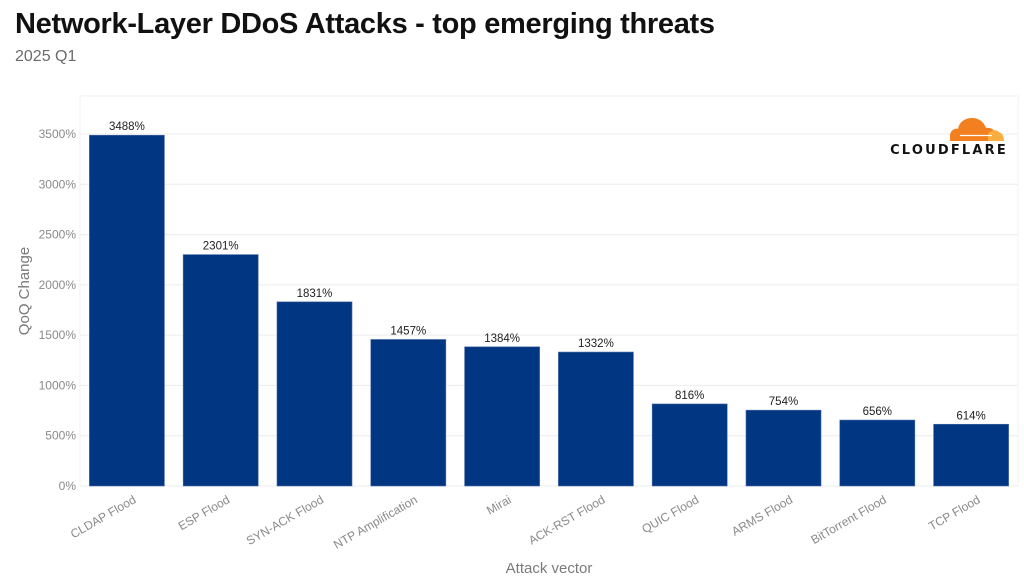 This screenshot has height=586, width=1024. Describe the element at coordinates (315, 294) in the screenshot. I see `data-label: 1831%` at that location.